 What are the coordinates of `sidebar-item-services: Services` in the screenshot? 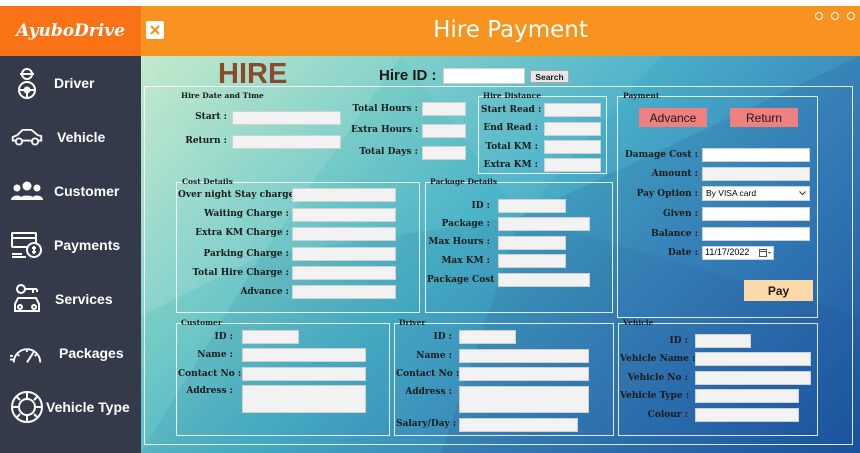 It's located at (70, 299).